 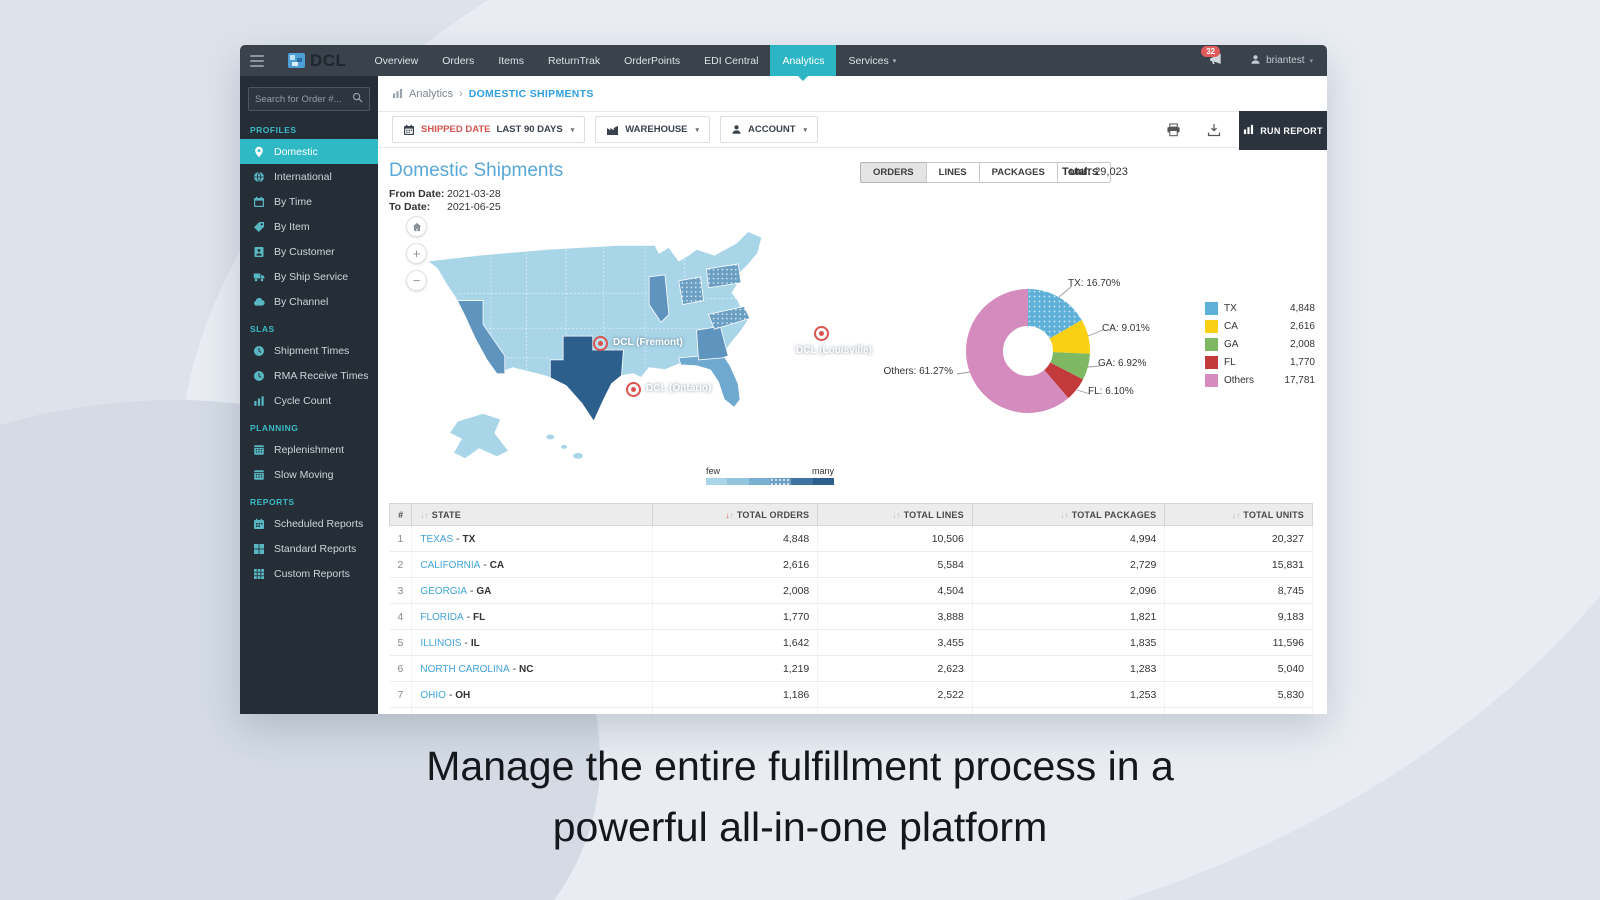 What do you see at coordinates (309, 176) in the screenshot?
I see `sidebar-item-international: International` at bounding box center [309, 176].